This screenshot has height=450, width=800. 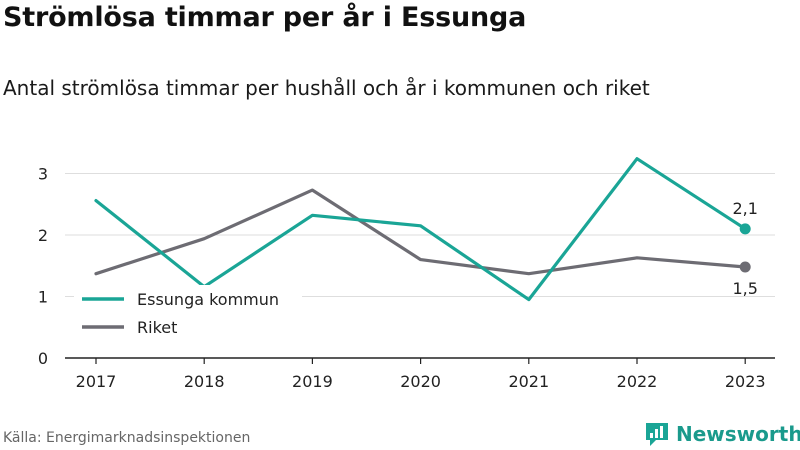 I want to click on source-note: Källa: Energimarknadsinspektionen, so click(x=127, y=438).